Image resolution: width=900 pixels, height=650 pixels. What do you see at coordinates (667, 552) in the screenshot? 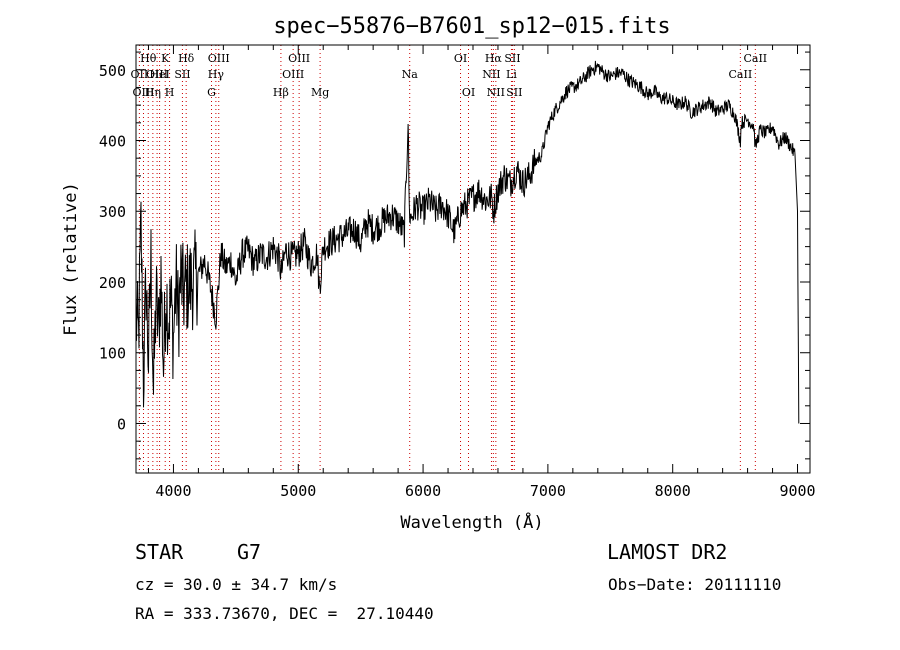
I see `survey-name: LAMOST DR2` at bounding box center [667, 552].